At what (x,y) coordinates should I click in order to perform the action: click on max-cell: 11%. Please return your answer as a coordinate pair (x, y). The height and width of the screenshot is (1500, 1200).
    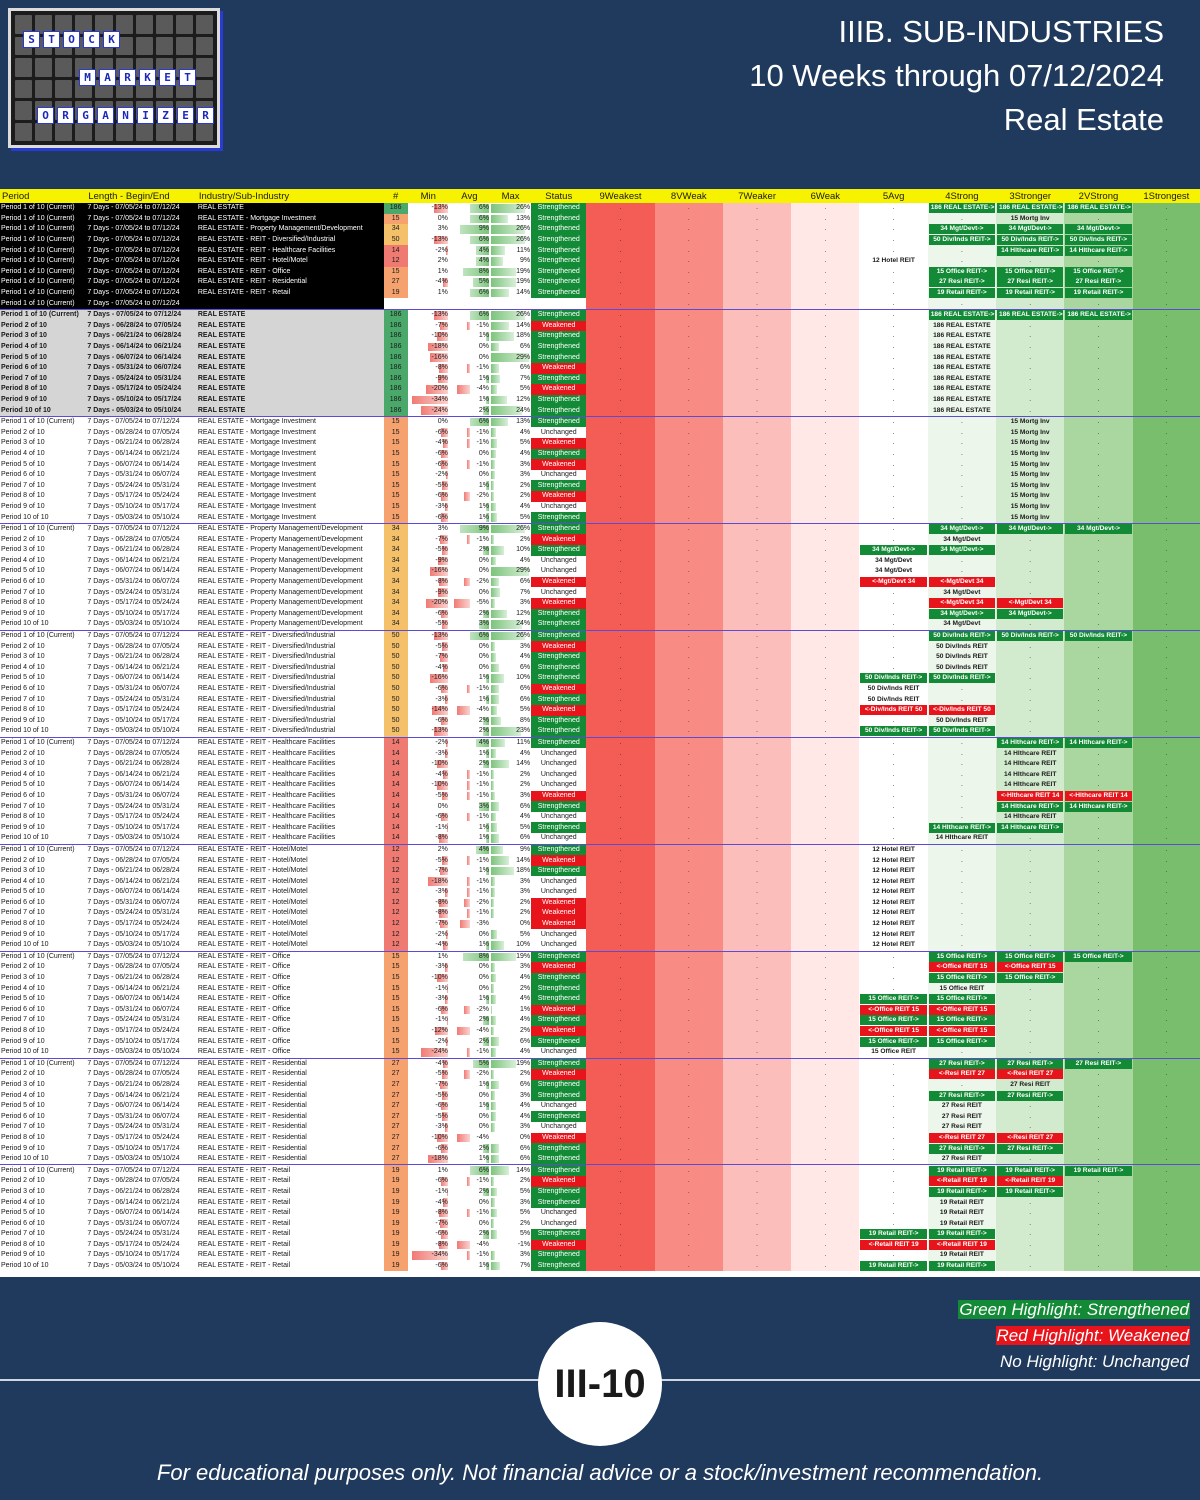
    Looking at the image, I should click on (510, 742).